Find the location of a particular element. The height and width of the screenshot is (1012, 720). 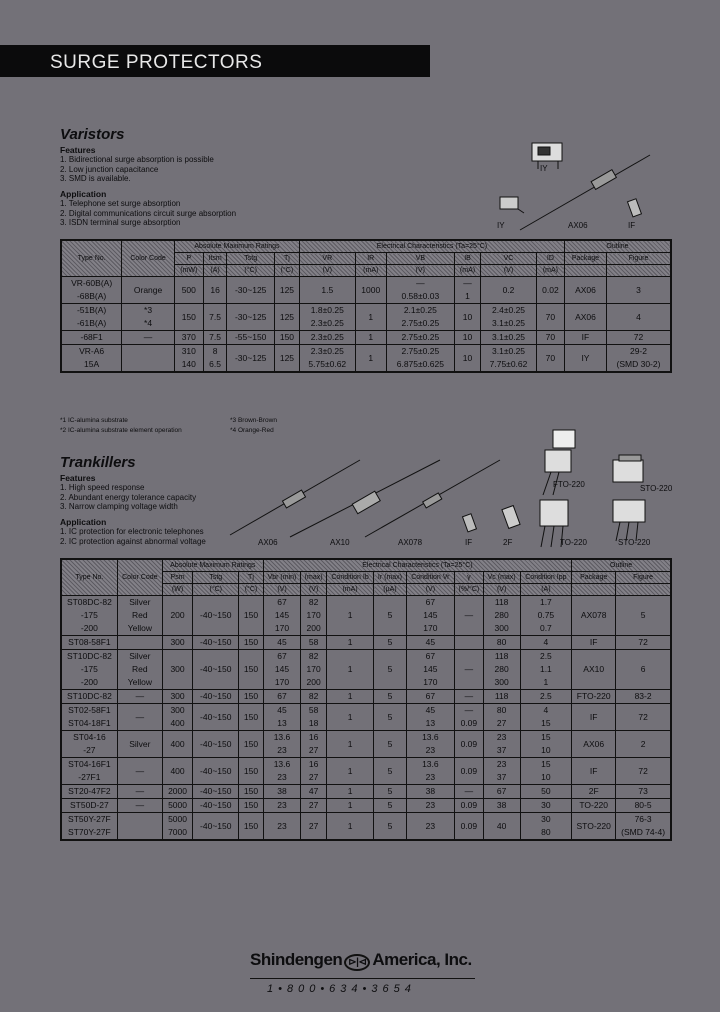

unit-header: (°C) is located at coordinates (216, 589).